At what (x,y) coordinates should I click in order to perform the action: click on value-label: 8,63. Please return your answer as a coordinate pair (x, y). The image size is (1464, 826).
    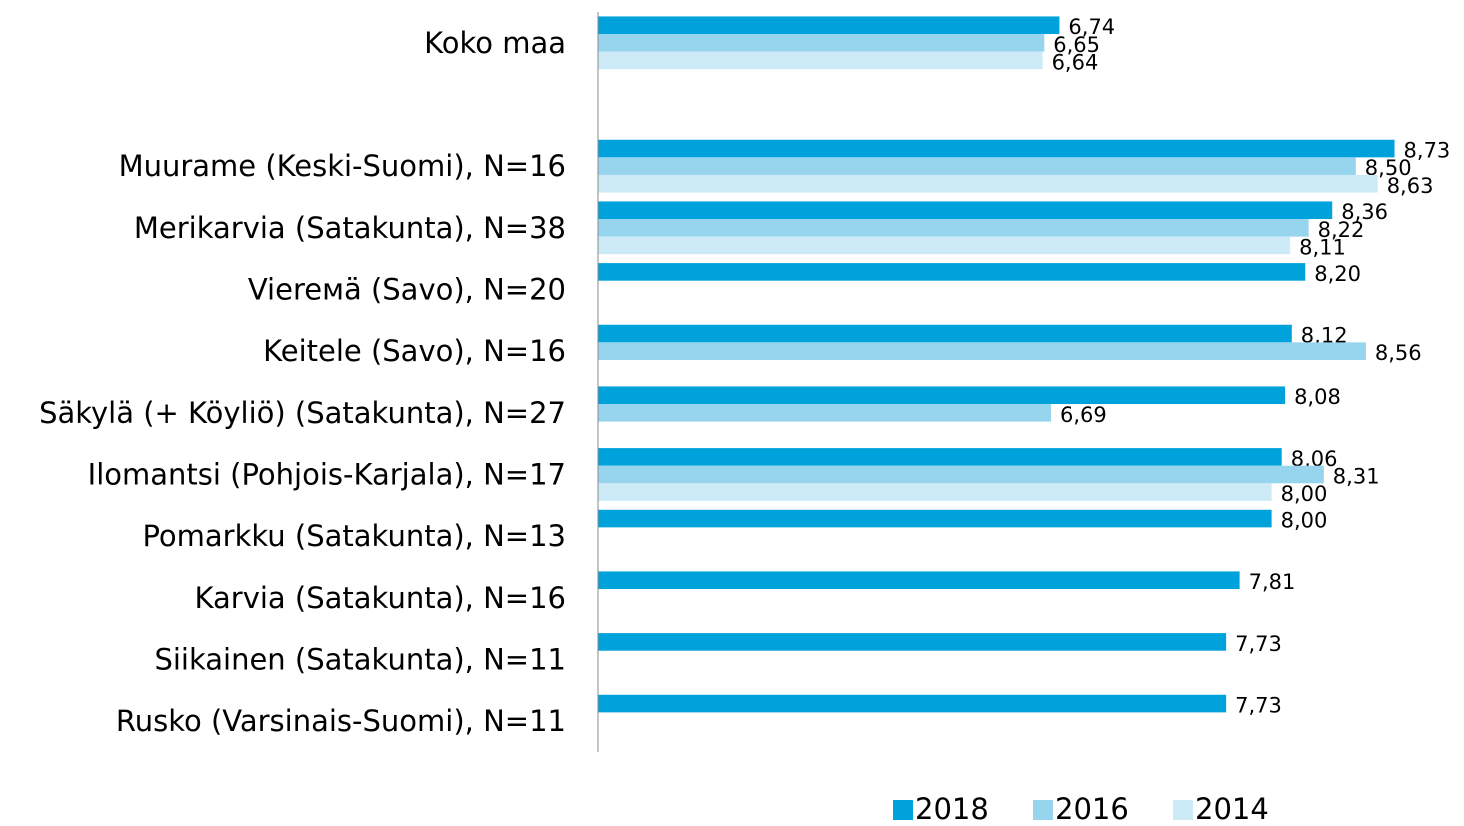
    Looking at the image, I should click on (1410, 186).